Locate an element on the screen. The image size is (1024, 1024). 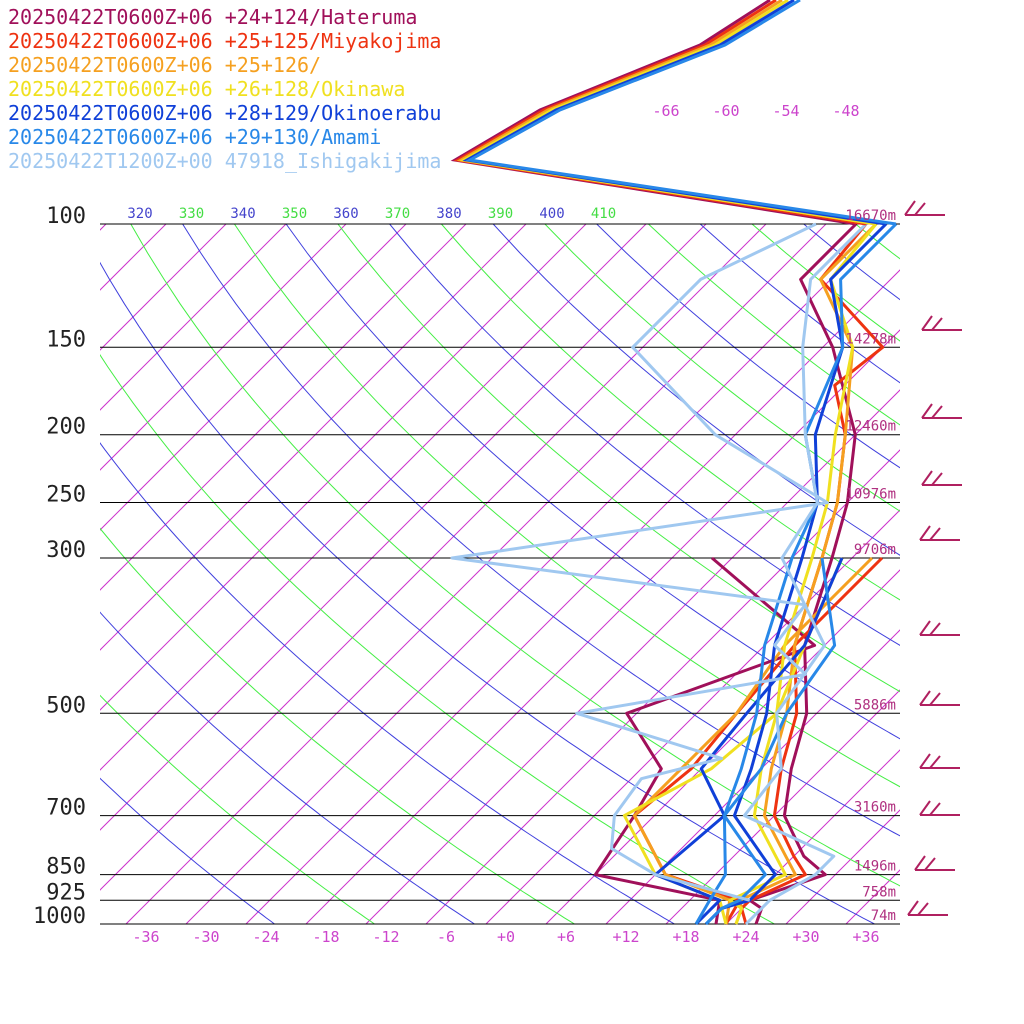
theta-label: 330 is located at coordinates (191, 214).